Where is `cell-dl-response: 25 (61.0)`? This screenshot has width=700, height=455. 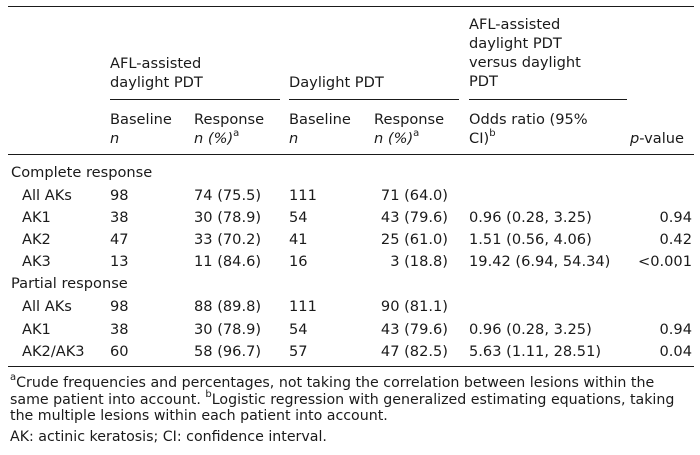 cell-dl-response: 25 (61.0) is located at coordinates (414, 239).